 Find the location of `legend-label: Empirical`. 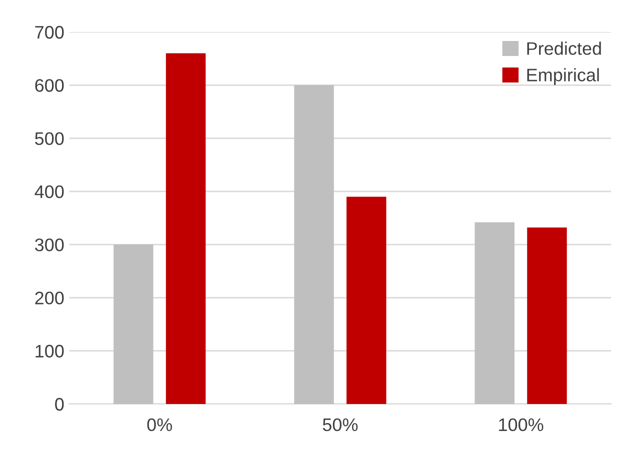

legend-label: Empirical is located at coordinates (563, 76).